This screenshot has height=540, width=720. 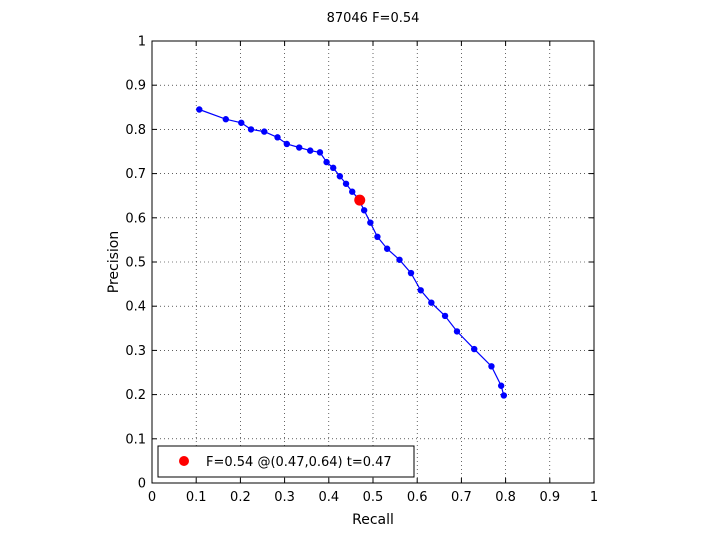 What do you see at coordinates (184, 461) in the screenshot?
I see `legend-marker` at bounding box center [184, 461].